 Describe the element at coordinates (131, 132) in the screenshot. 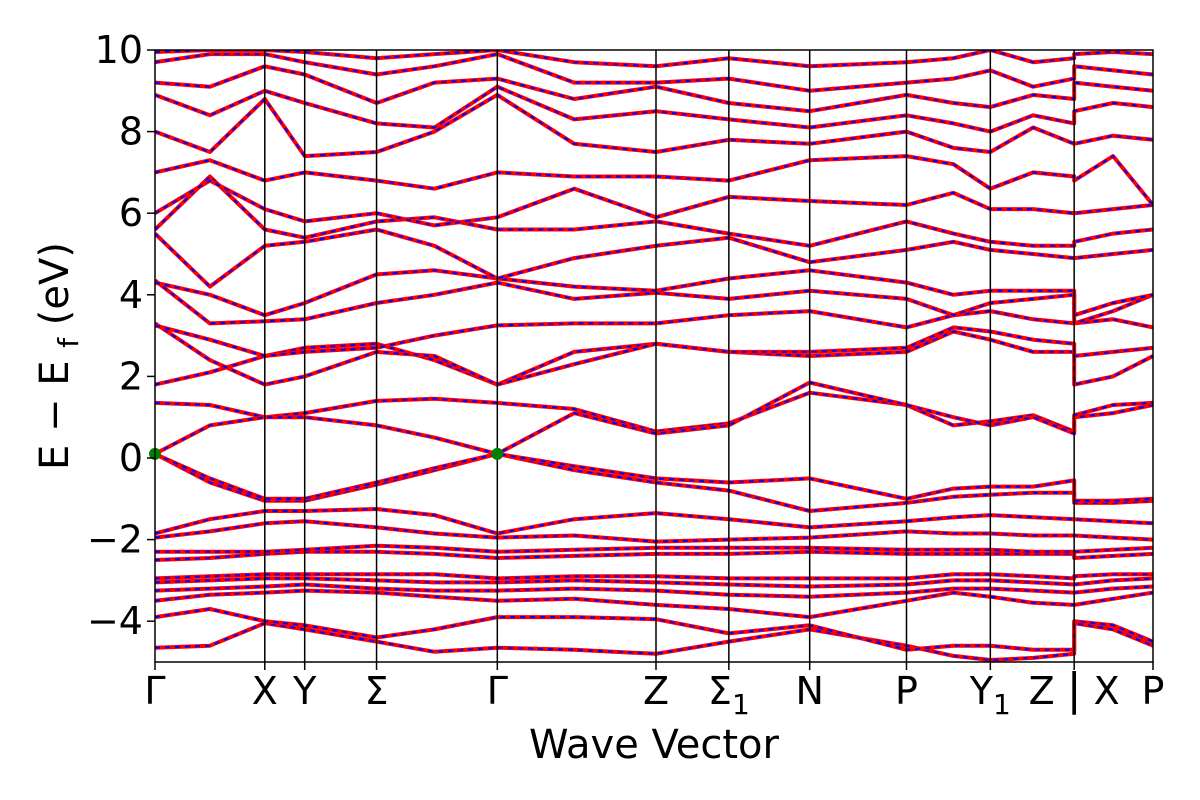

I see `y-tick-label: 8` at that location.